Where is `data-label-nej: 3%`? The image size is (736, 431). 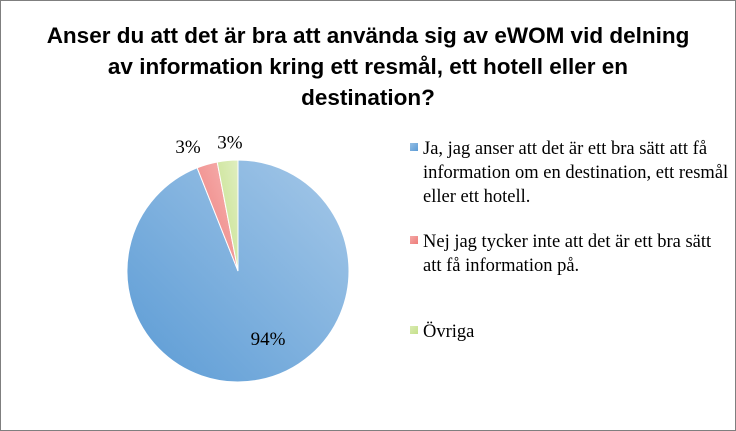 data-label-nej: 3% is located at coordinates (188, 147).